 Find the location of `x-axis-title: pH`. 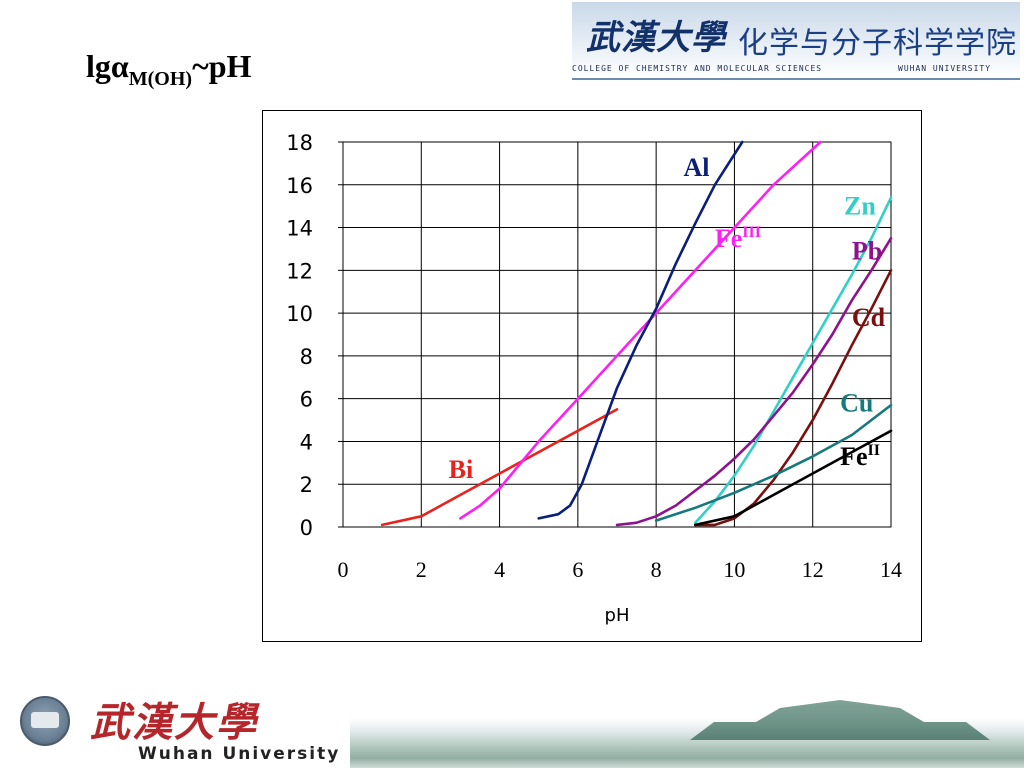

x-axis-title: pH is located at coordinates (617, 615).